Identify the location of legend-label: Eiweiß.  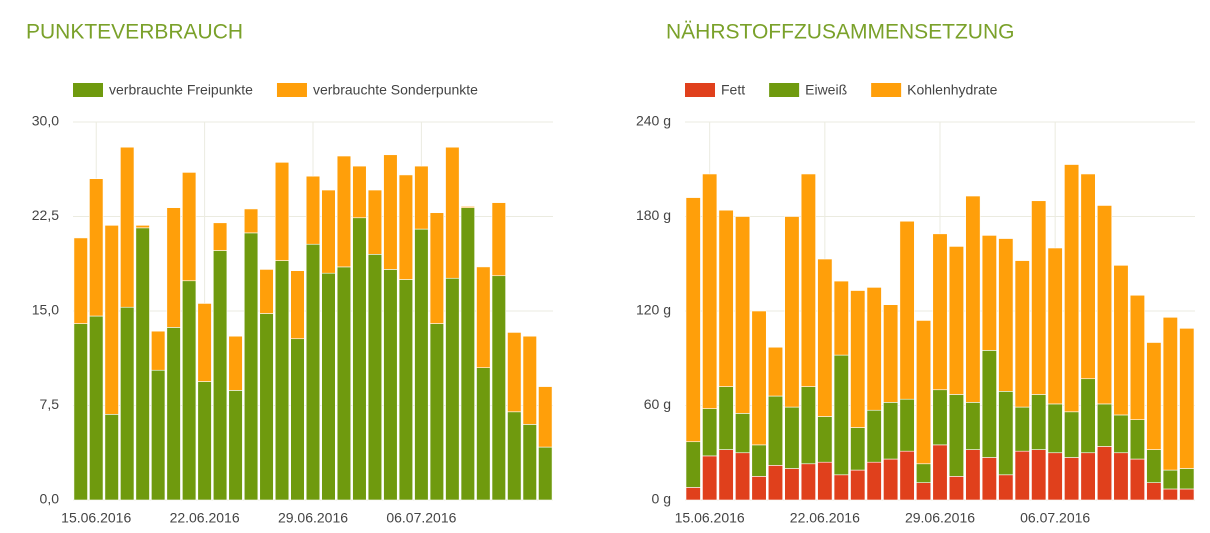
(826, 90).